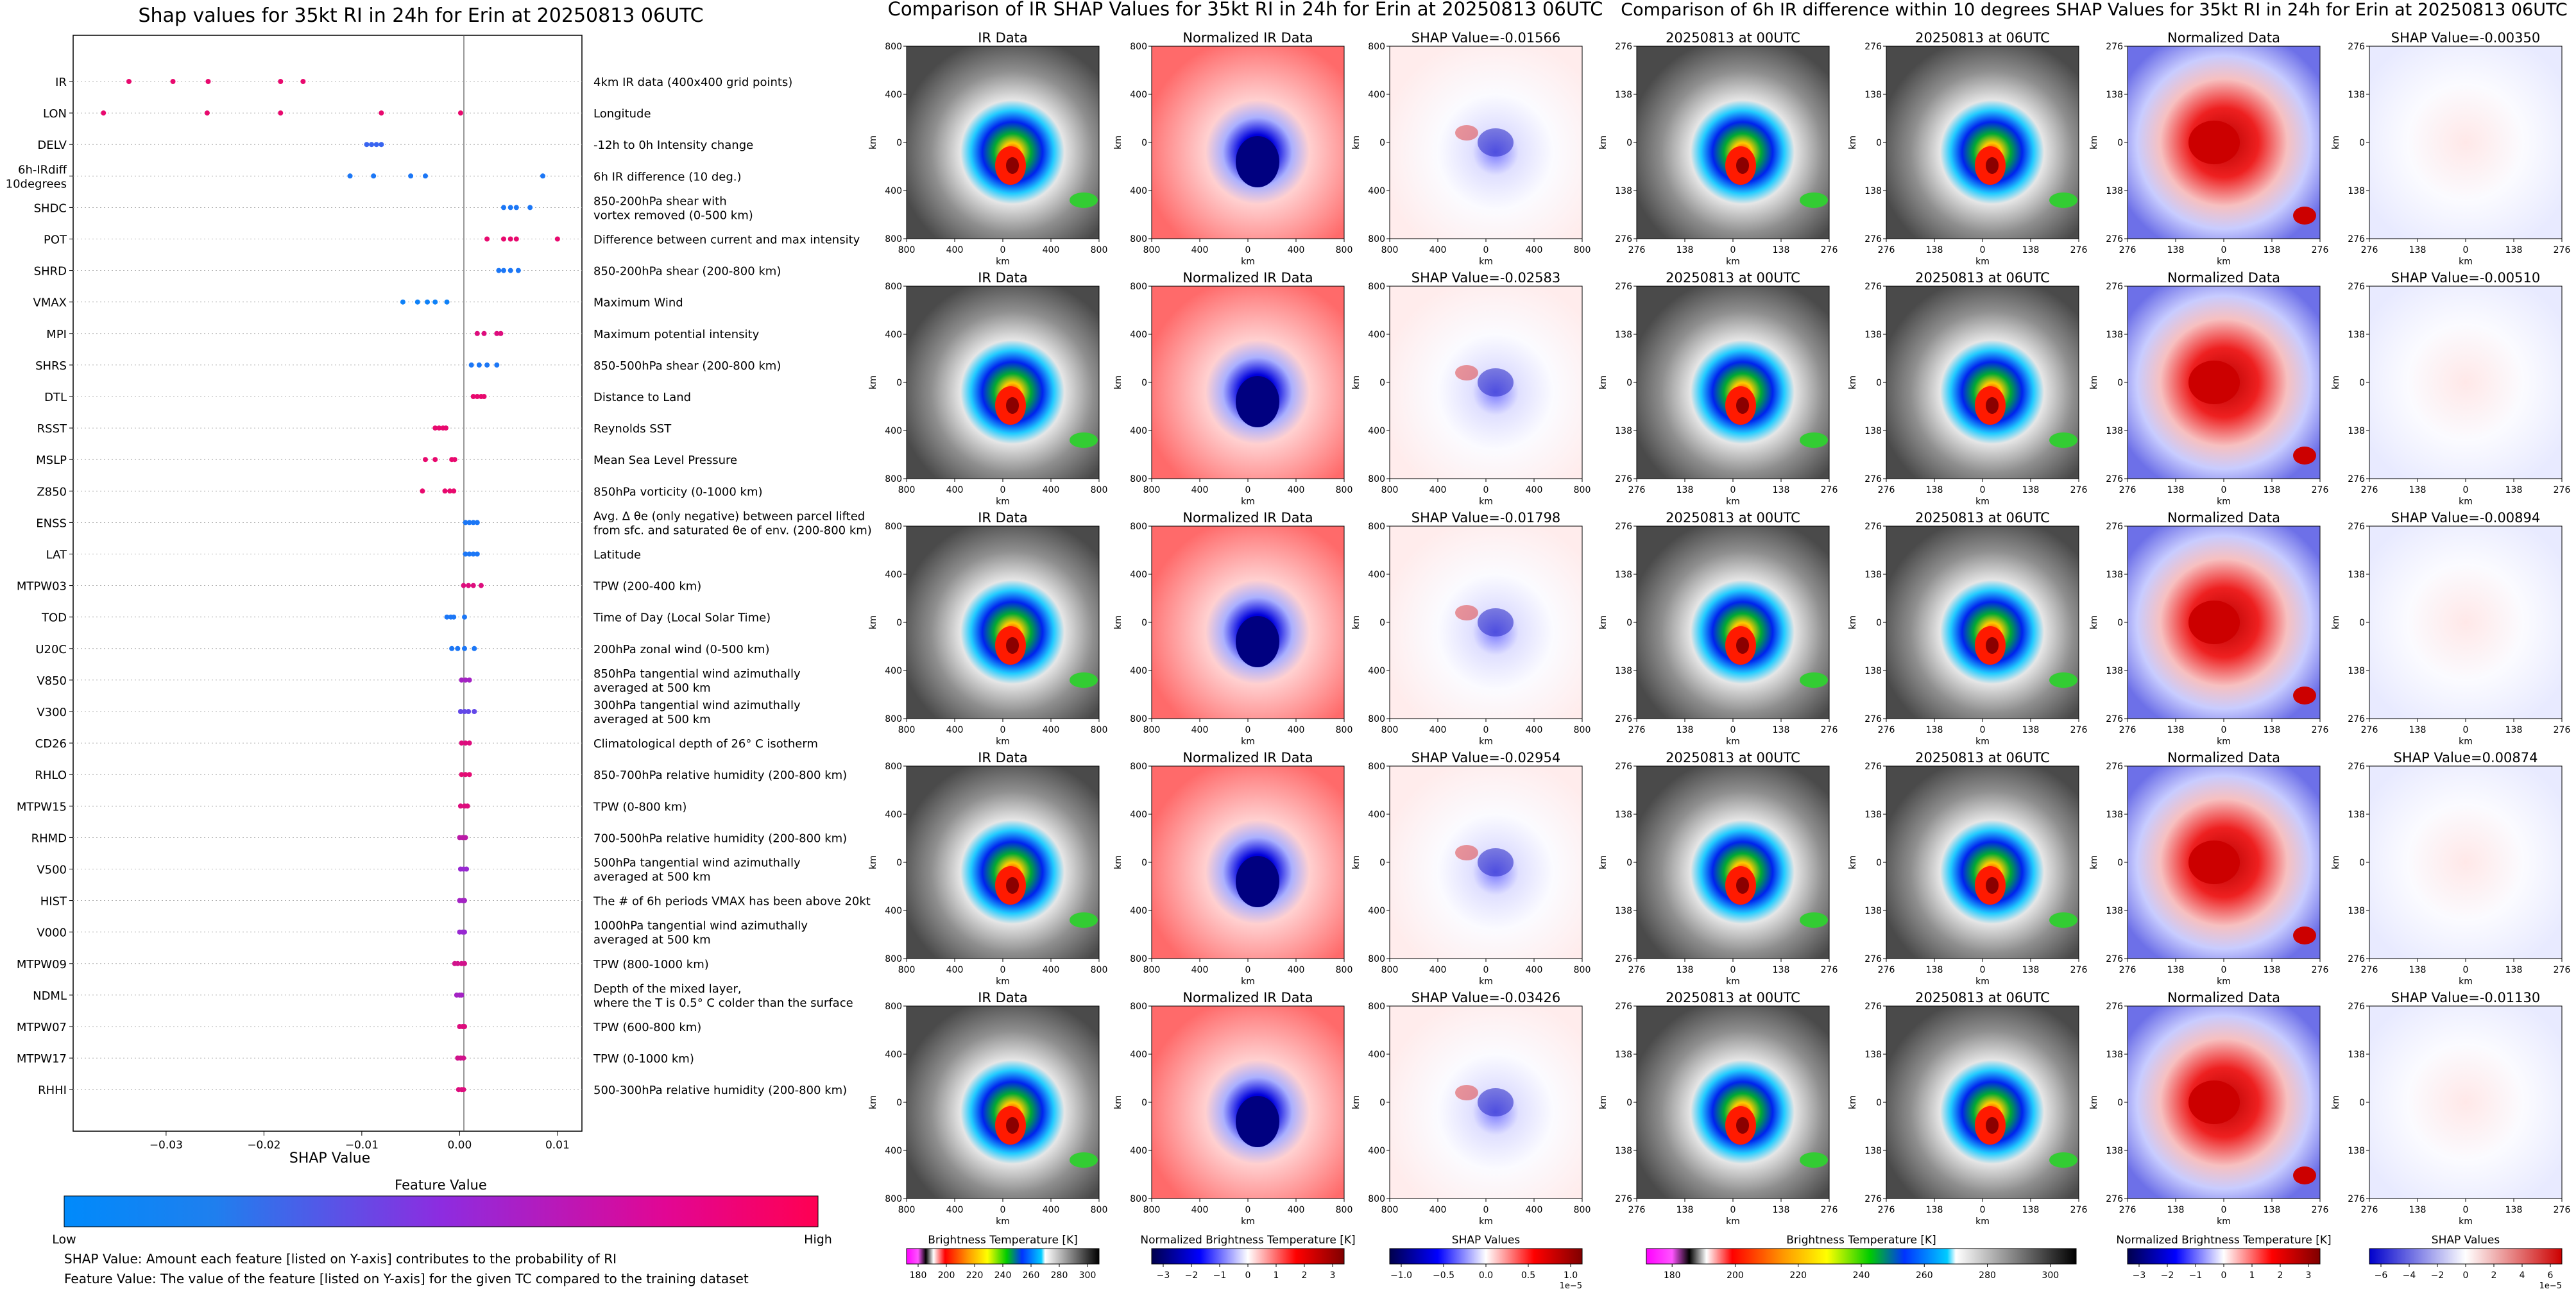 Image resolution: width=2576 pixels, height=1289 pixels. Describe the element at coordinates (1486, 278) in the screenshot. I see `panel-title: SHAP Value=-0.02583` at that location.